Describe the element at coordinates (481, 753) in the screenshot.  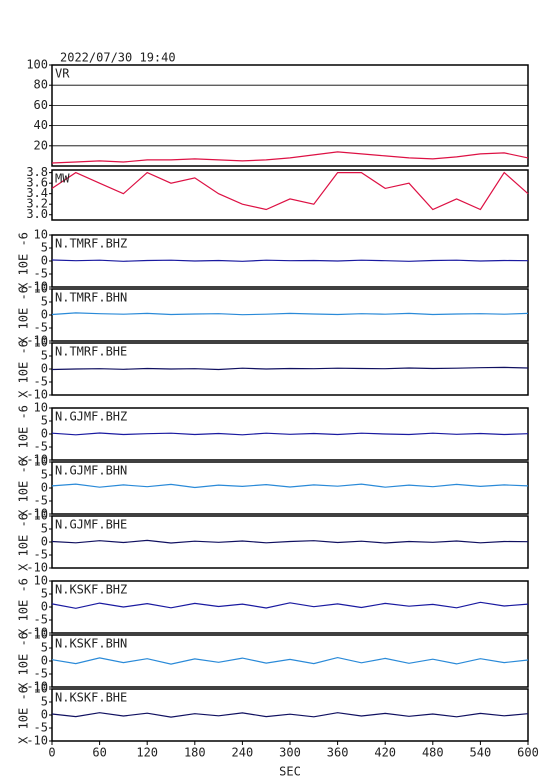
I see `x-tick-label: 540` at that location.